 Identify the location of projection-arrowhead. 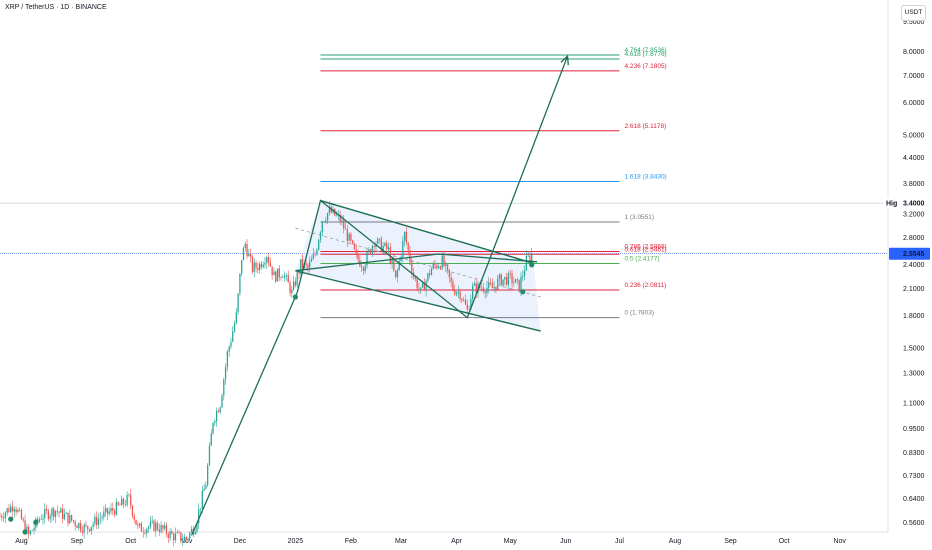
(564, 60).